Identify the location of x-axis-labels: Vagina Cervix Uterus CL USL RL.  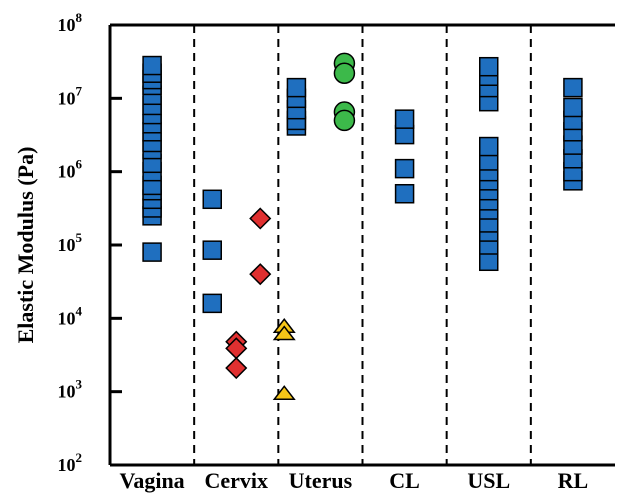
(353, 480).